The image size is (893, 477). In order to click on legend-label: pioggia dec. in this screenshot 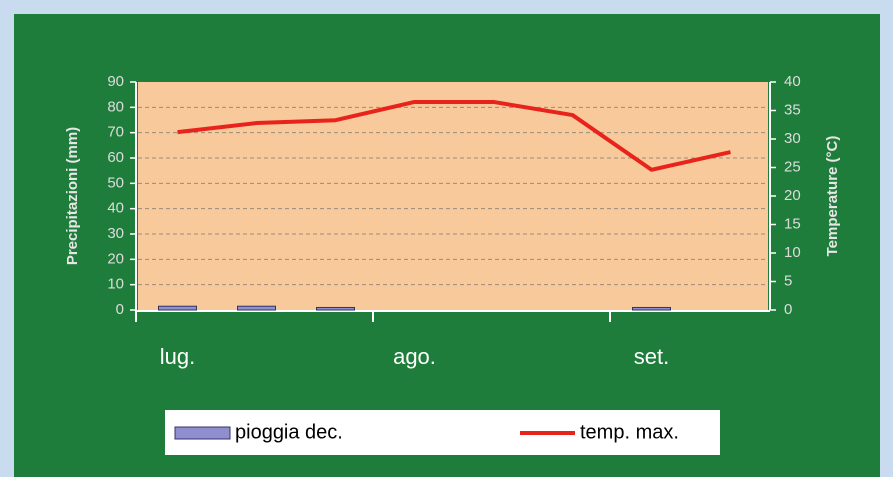, I will do `click(289, 432)`.